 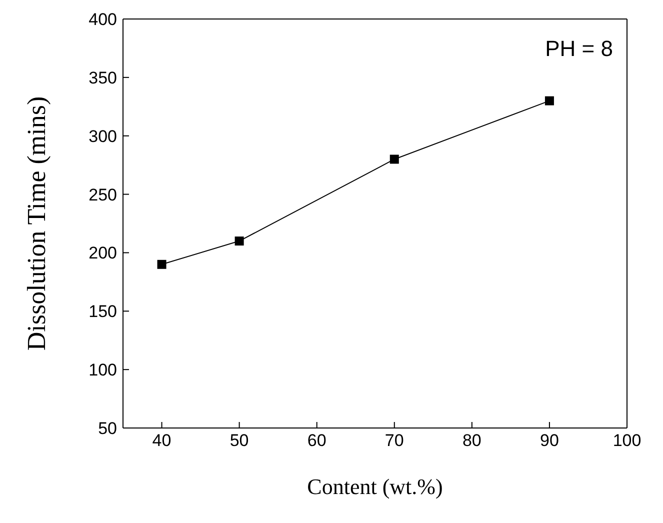 I want to click on y-tick-label: 250, so click(x=102, y=194).